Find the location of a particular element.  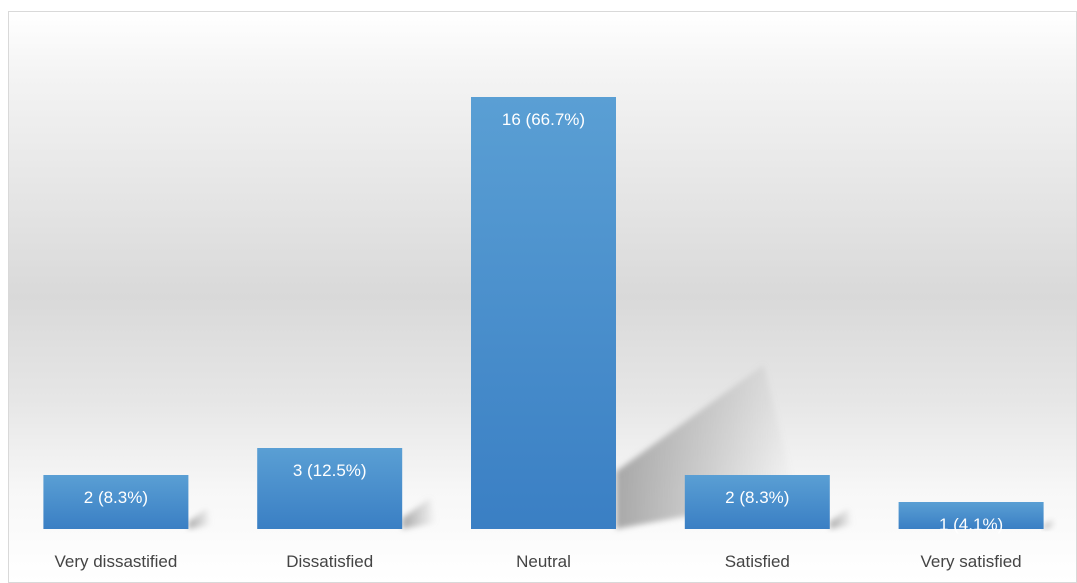

bar-data-label: 16 (66.7%) is located at coordinates (543, 119).